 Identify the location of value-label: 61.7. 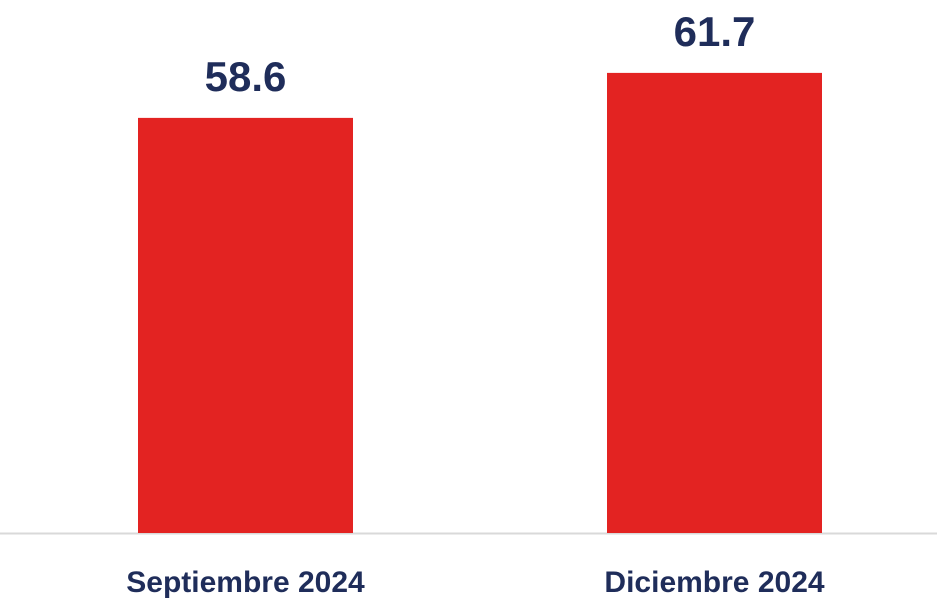
(715, 31).